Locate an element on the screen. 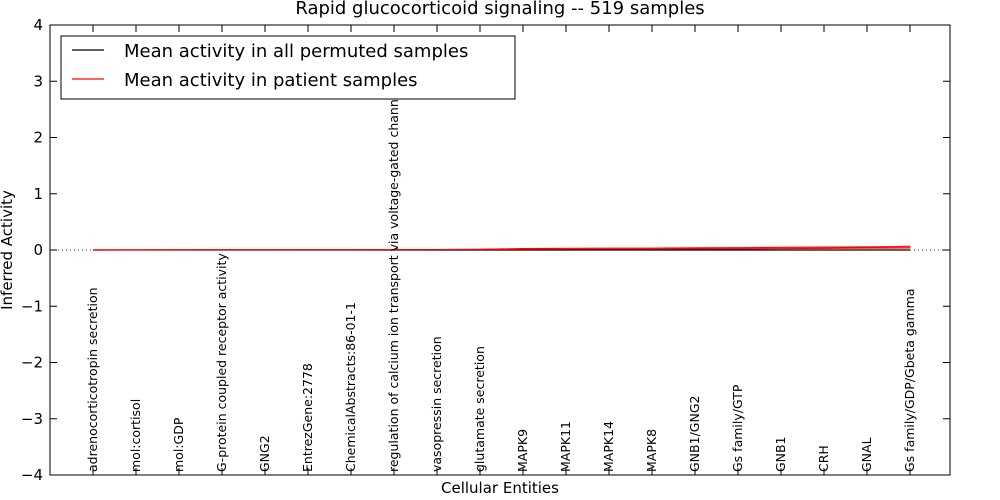 This screenshot has width=1000, height=500. y-tick-label: −3 is located at coordinates (32, 419).